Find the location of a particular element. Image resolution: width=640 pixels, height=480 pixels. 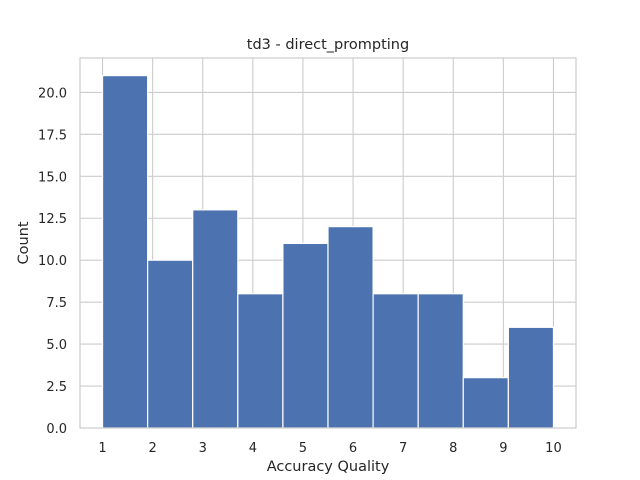

x-tick-label-3: 4 is located at coordinates (253, 448).